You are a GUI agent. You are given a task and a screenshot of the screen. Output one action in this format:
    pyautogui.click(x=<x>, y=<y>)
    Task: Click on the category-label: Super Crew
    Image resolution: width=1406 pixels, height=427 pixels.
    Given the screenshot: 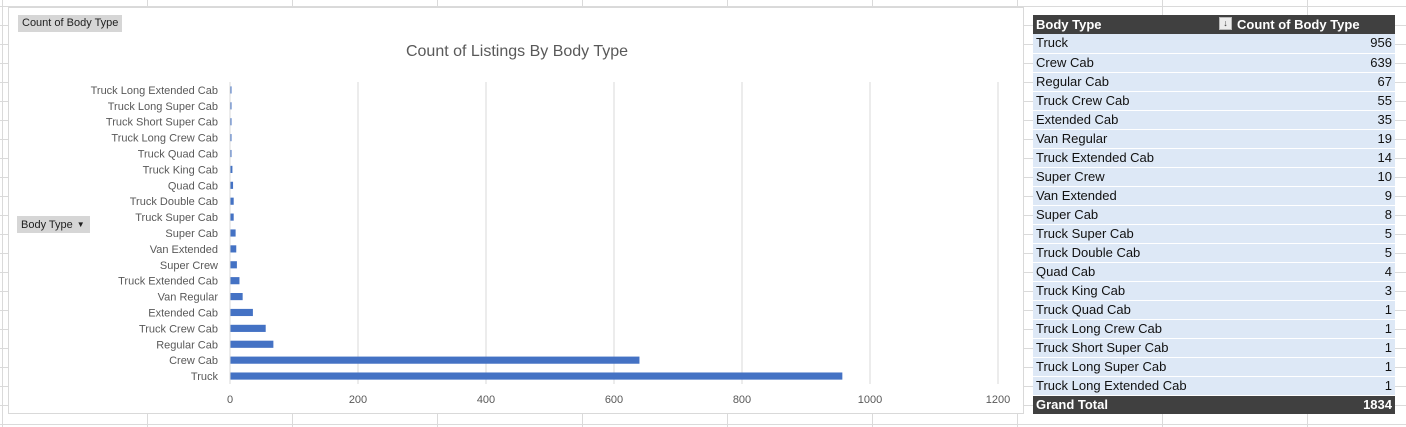 What is the action you would take?
    pyautogui.click(x=189, y=266)
    